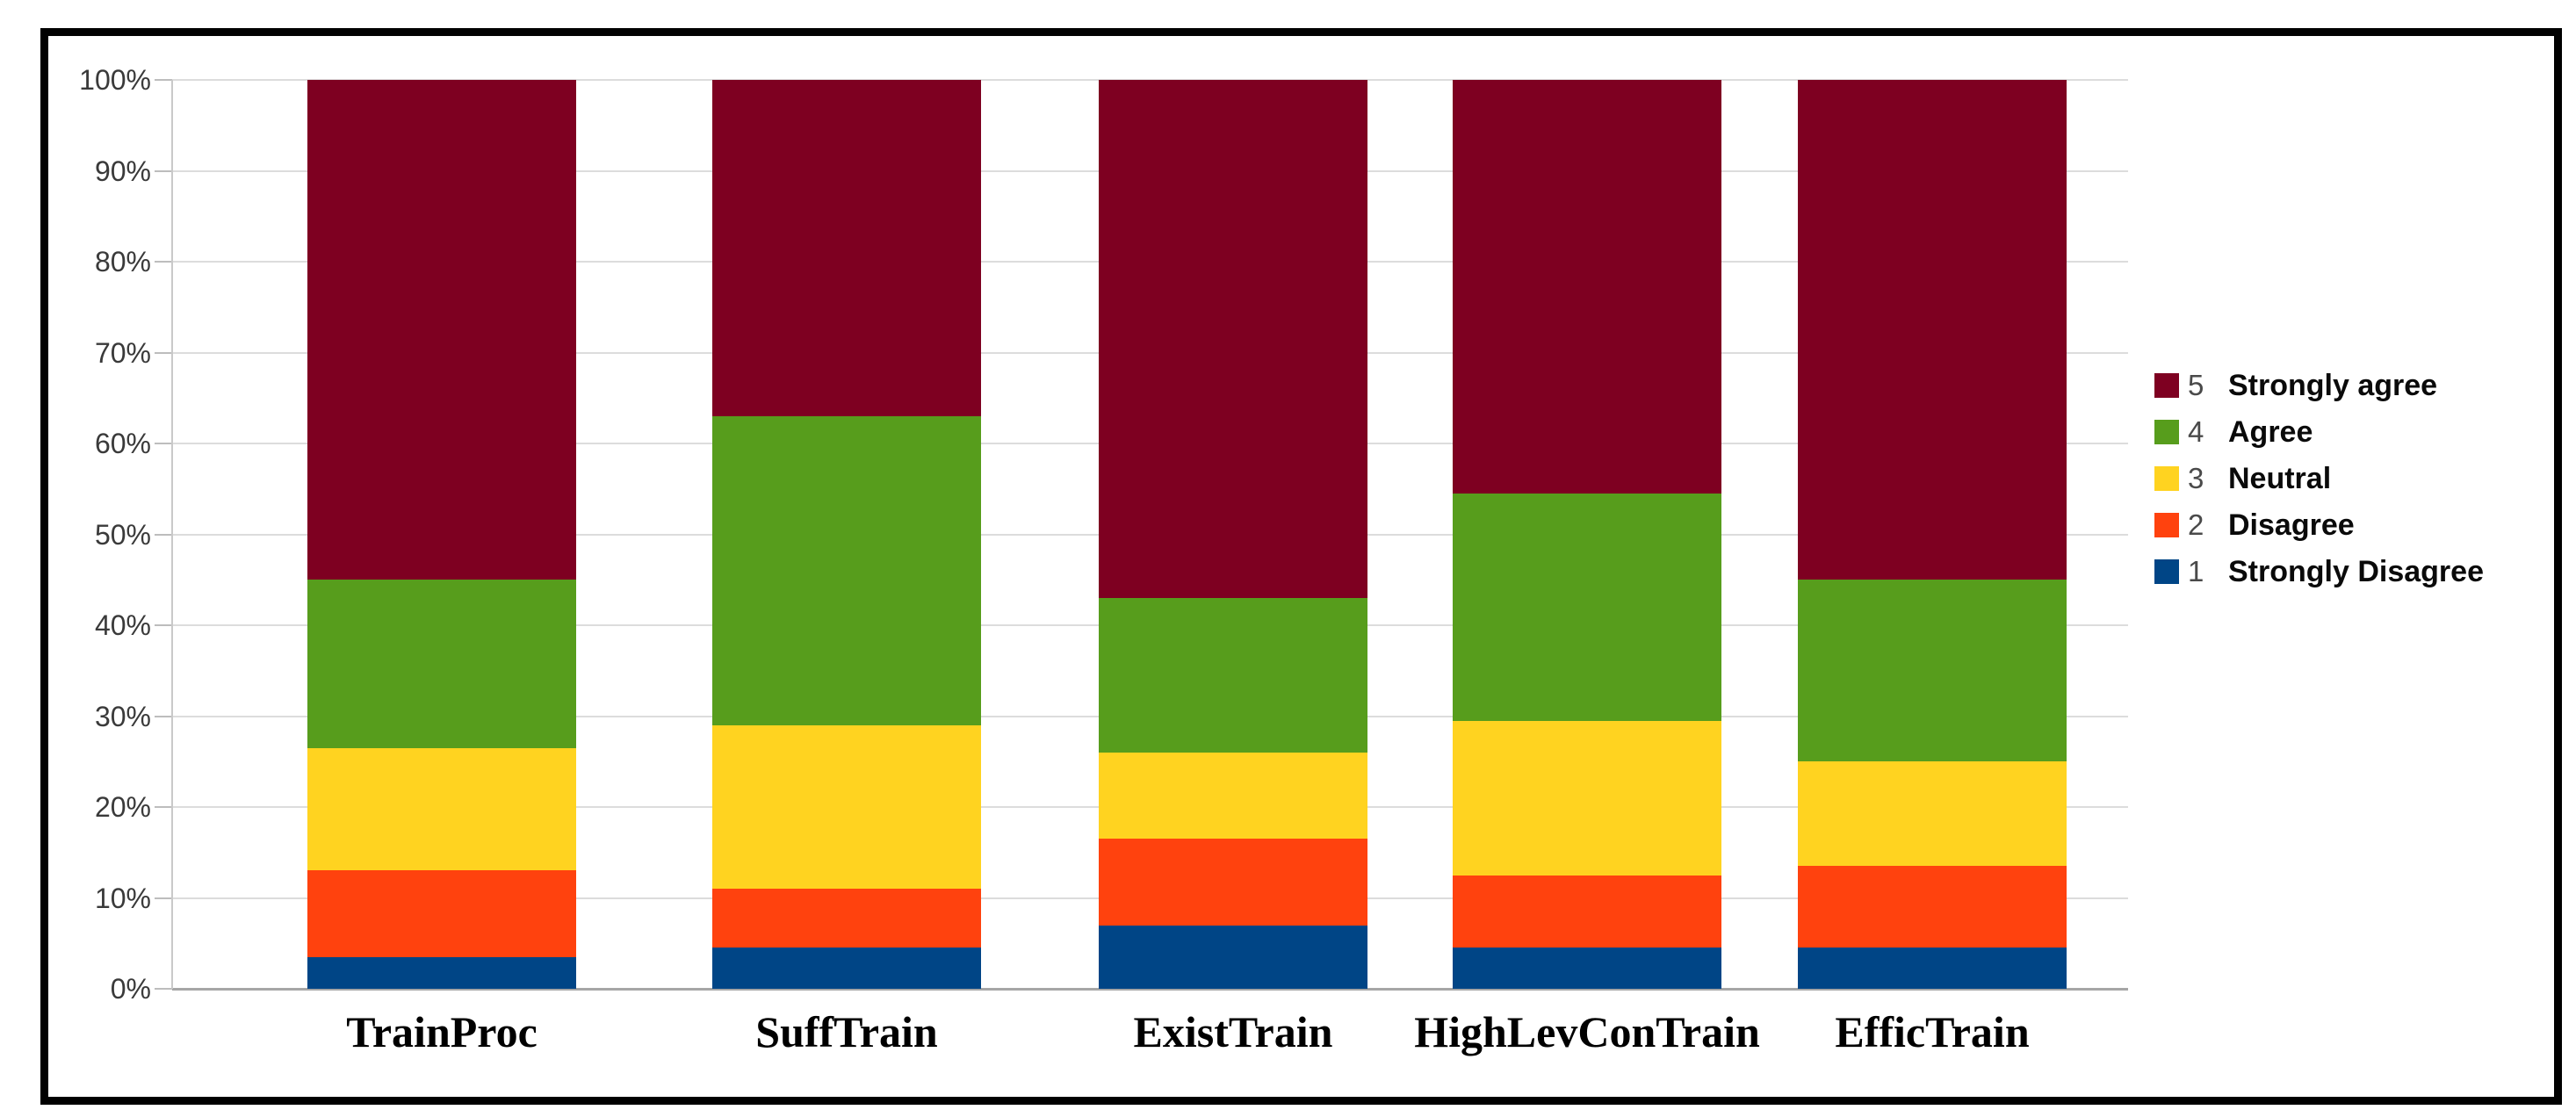 The width and height of the screenshot is (2576, 1117). I want to click on legend-number: 1, so click(2196, 571).